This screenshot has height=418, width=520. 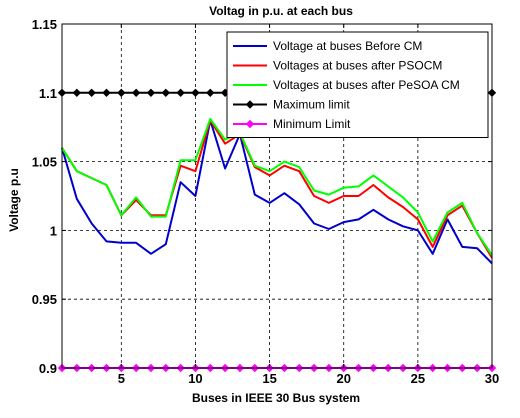 I want to click on legend-label-1: Voltages at buses after PSOCM, so click(x=357, y=66).